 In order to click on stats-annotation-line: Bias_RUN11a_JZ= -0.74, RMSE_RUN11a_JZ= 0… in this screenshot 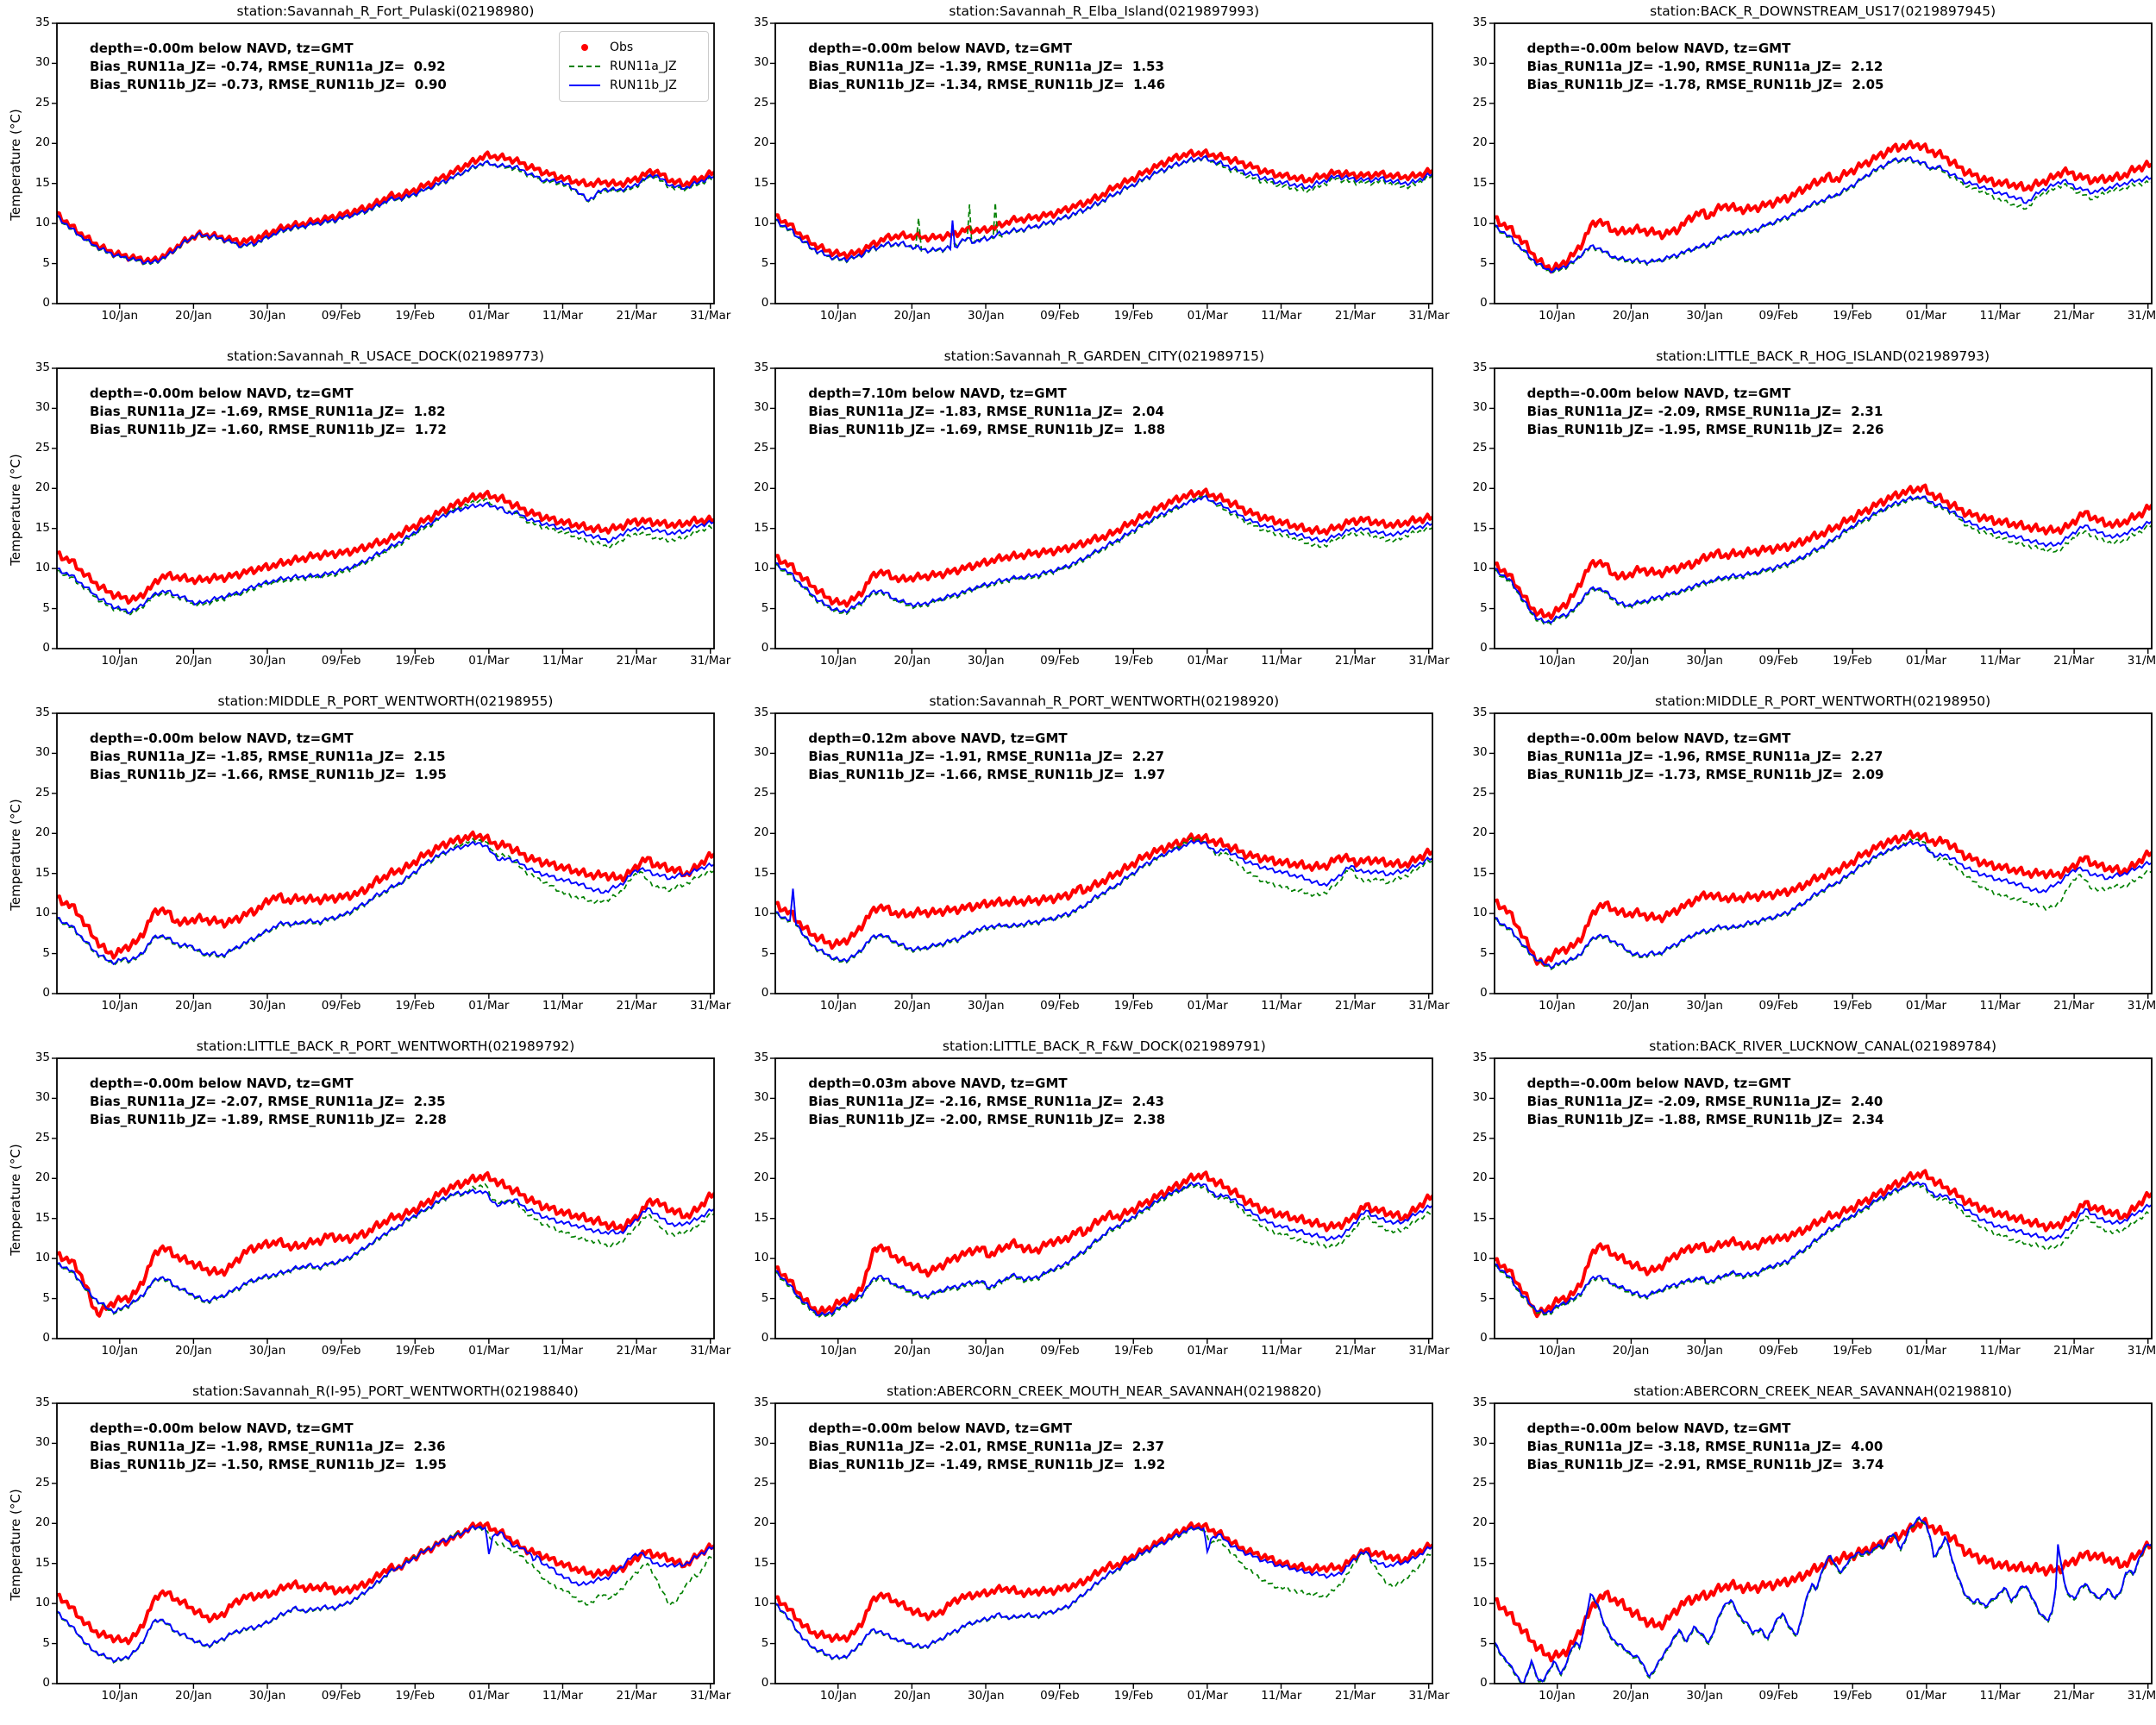, I will do `click(268, 67)`.